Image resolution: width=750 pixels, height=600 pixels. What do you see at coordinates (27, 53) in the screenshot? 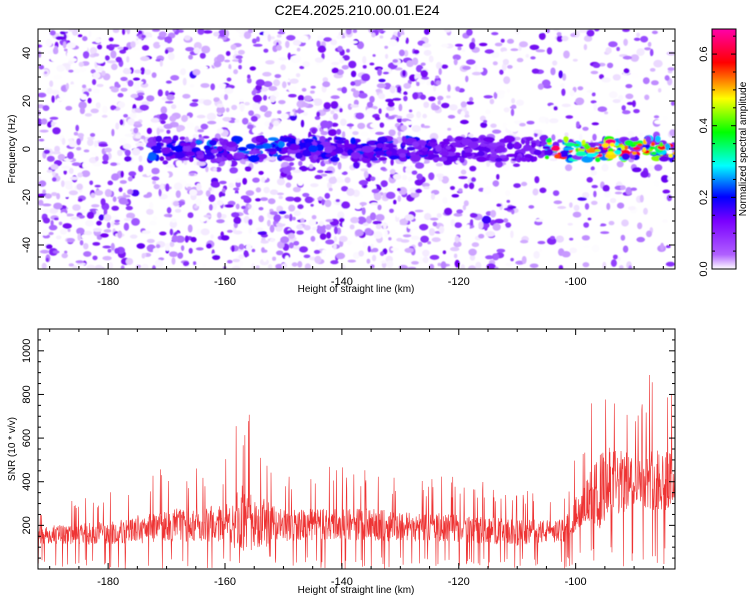
I see `top-y-tick-label: 40` at bounding box center [27, 53].